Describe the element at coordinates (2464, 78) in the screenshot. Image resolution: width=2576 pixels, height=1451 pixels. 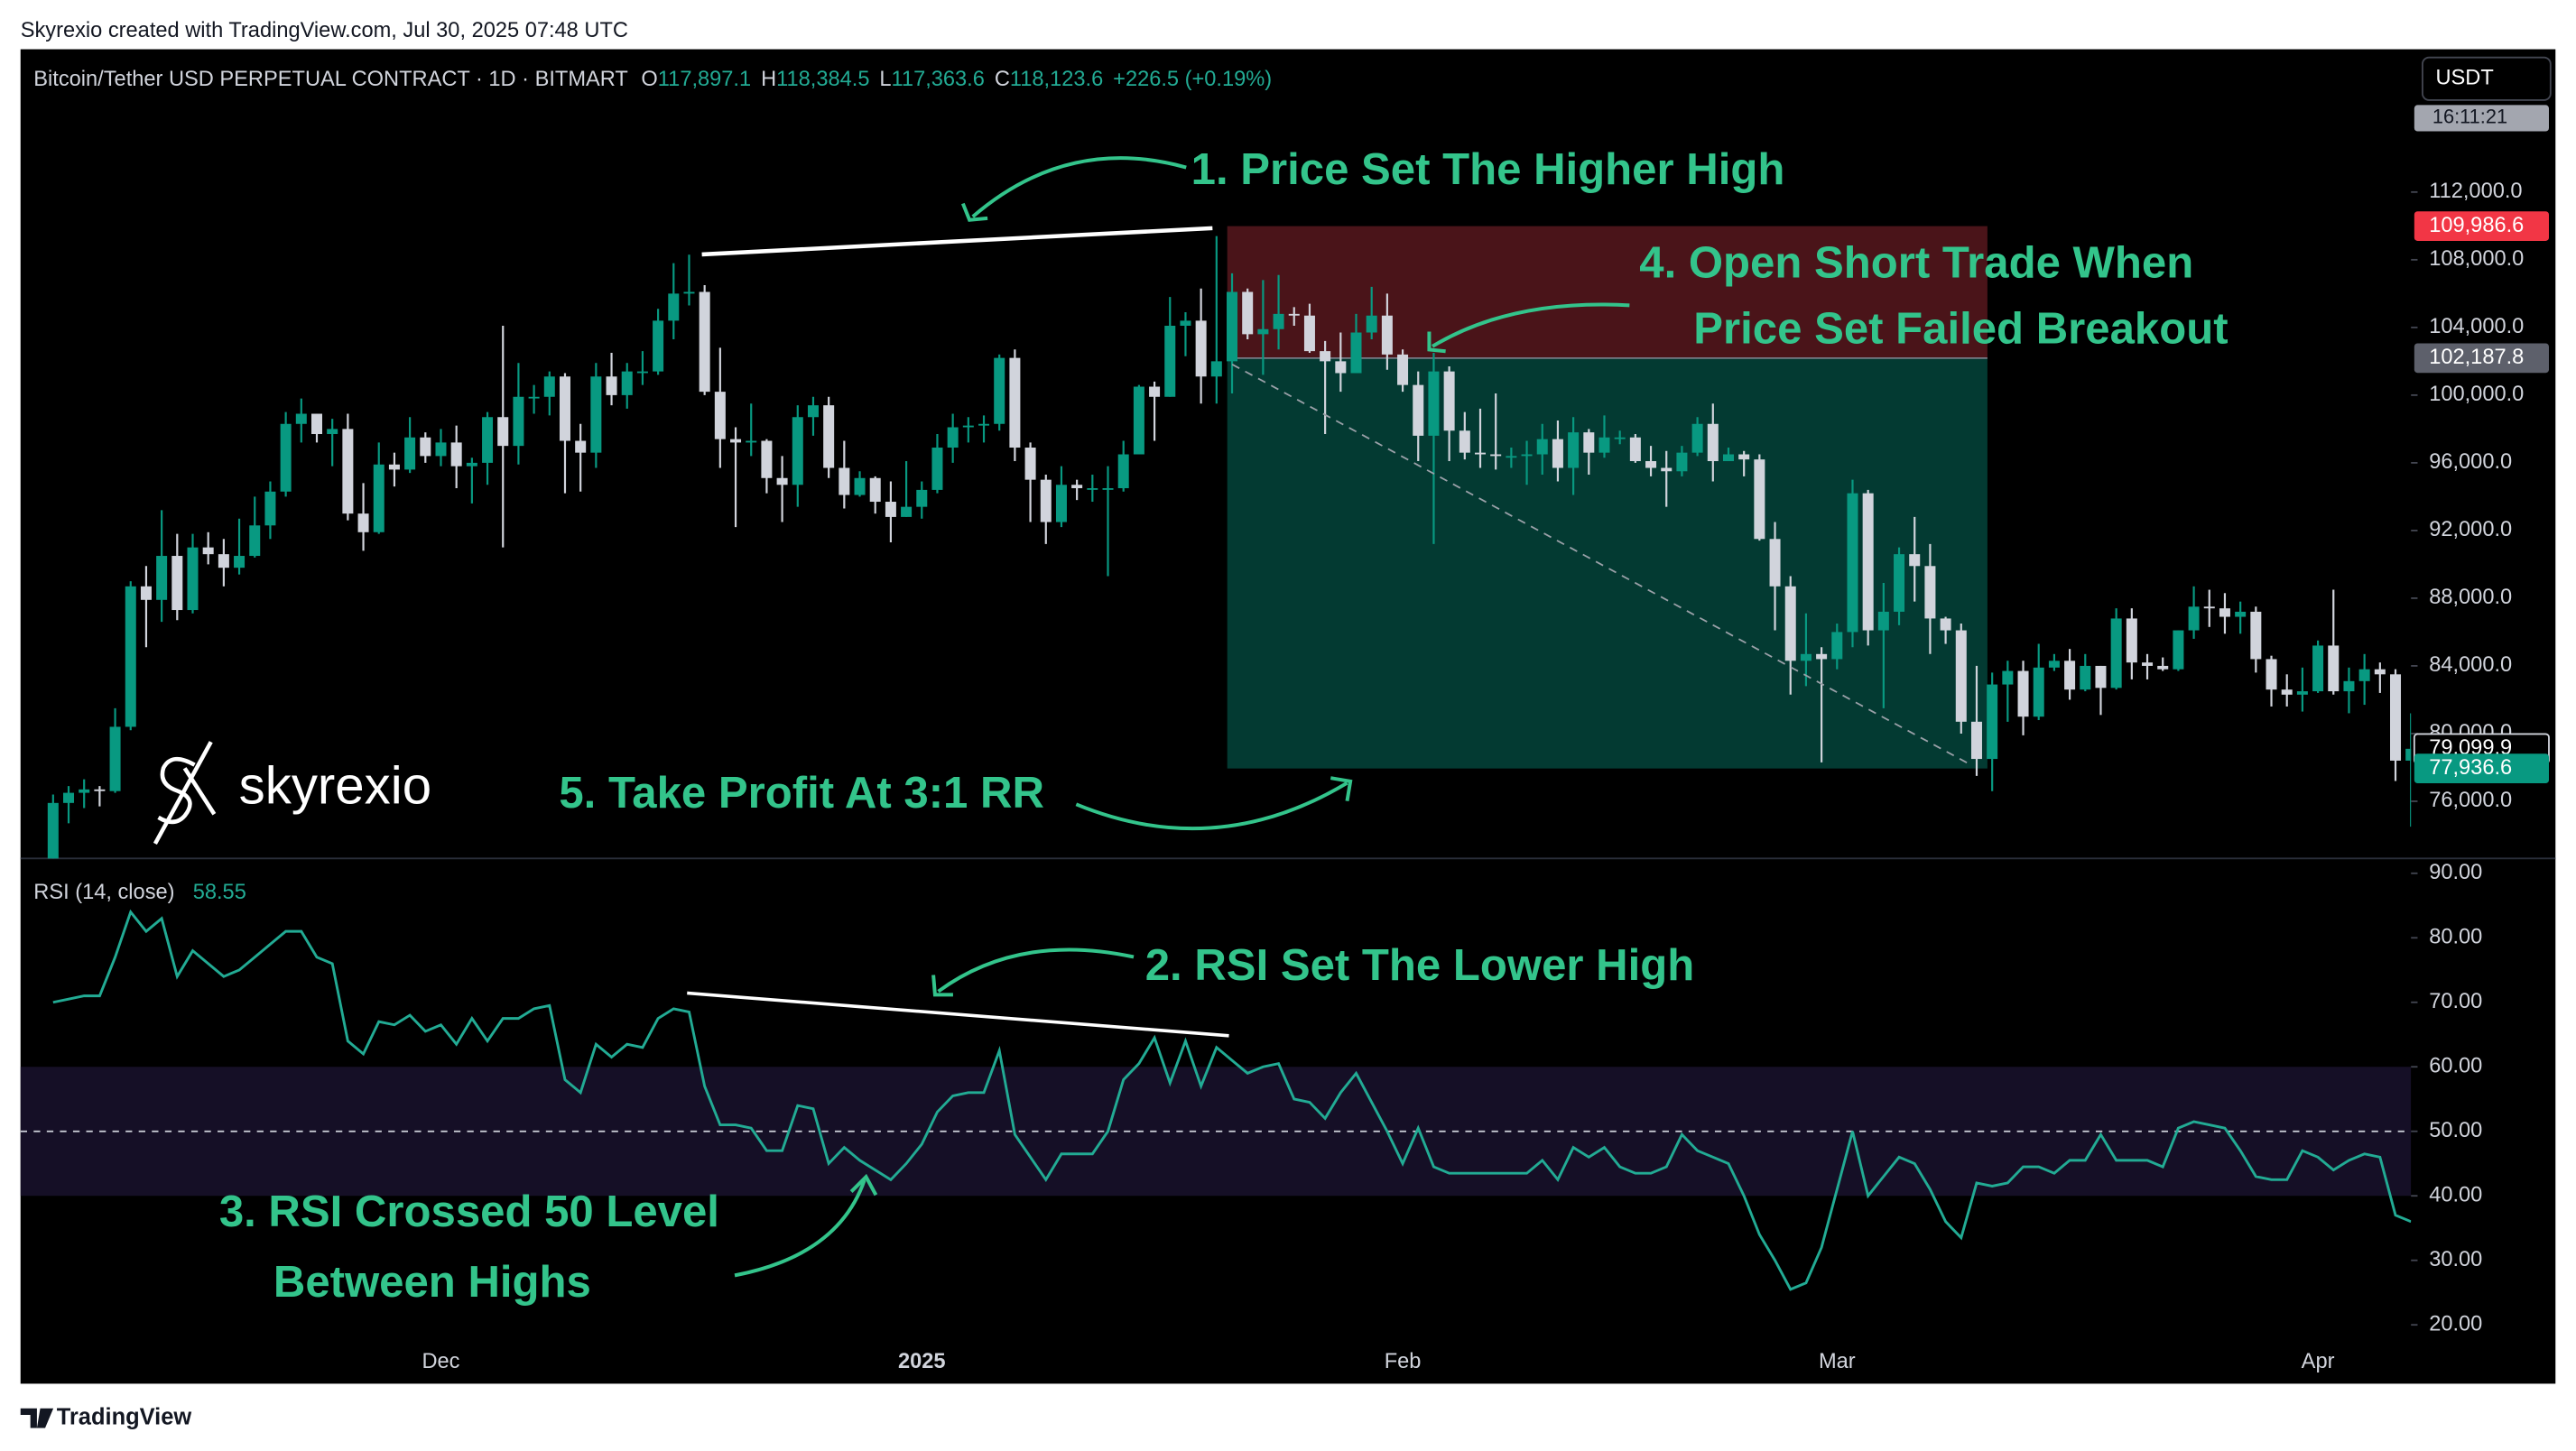
I see `currency-label: USDT` at that location.